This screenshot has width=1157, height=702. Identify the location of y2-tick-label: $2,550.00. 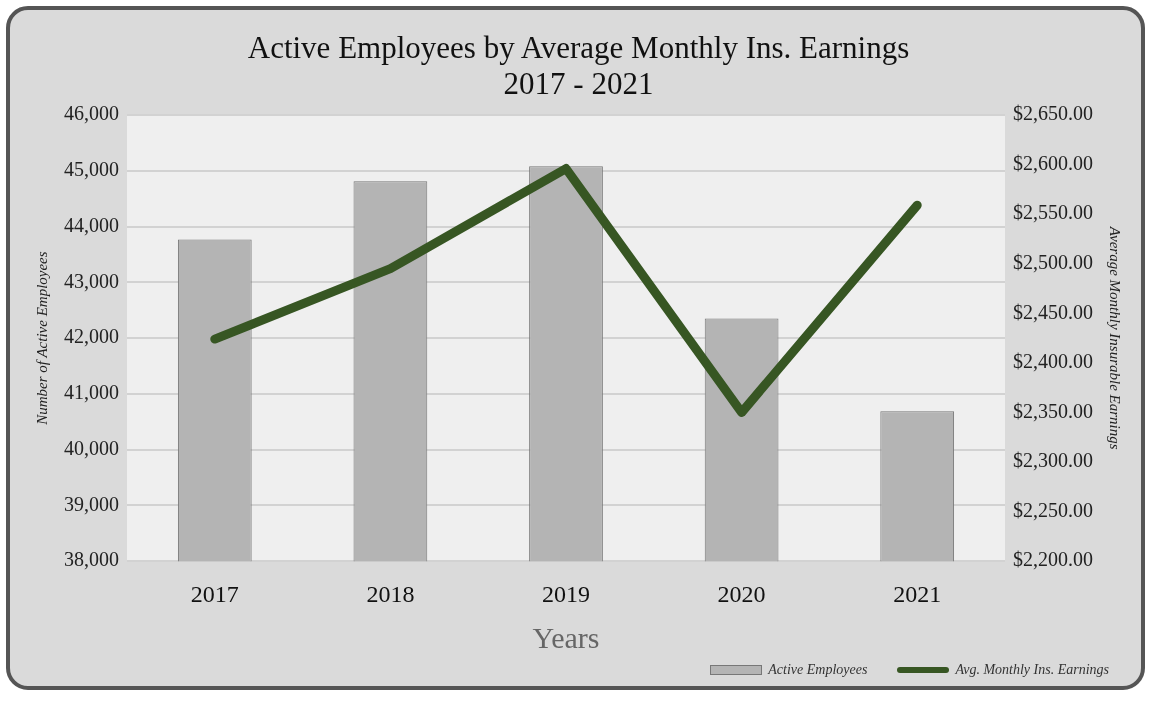
(1053, 212).